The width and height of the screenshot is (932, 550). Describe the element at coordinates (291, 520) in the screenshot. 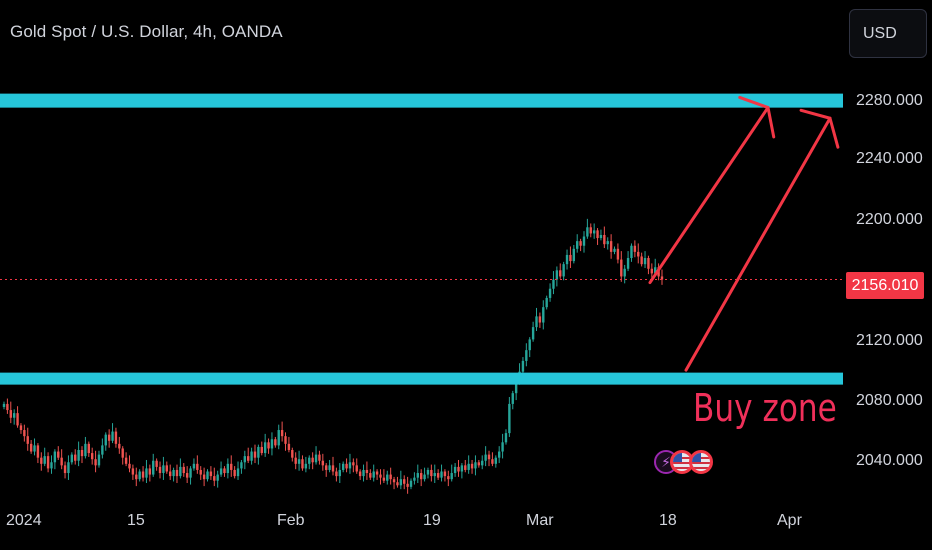

I see `x-axis-label: Feb` at that location.